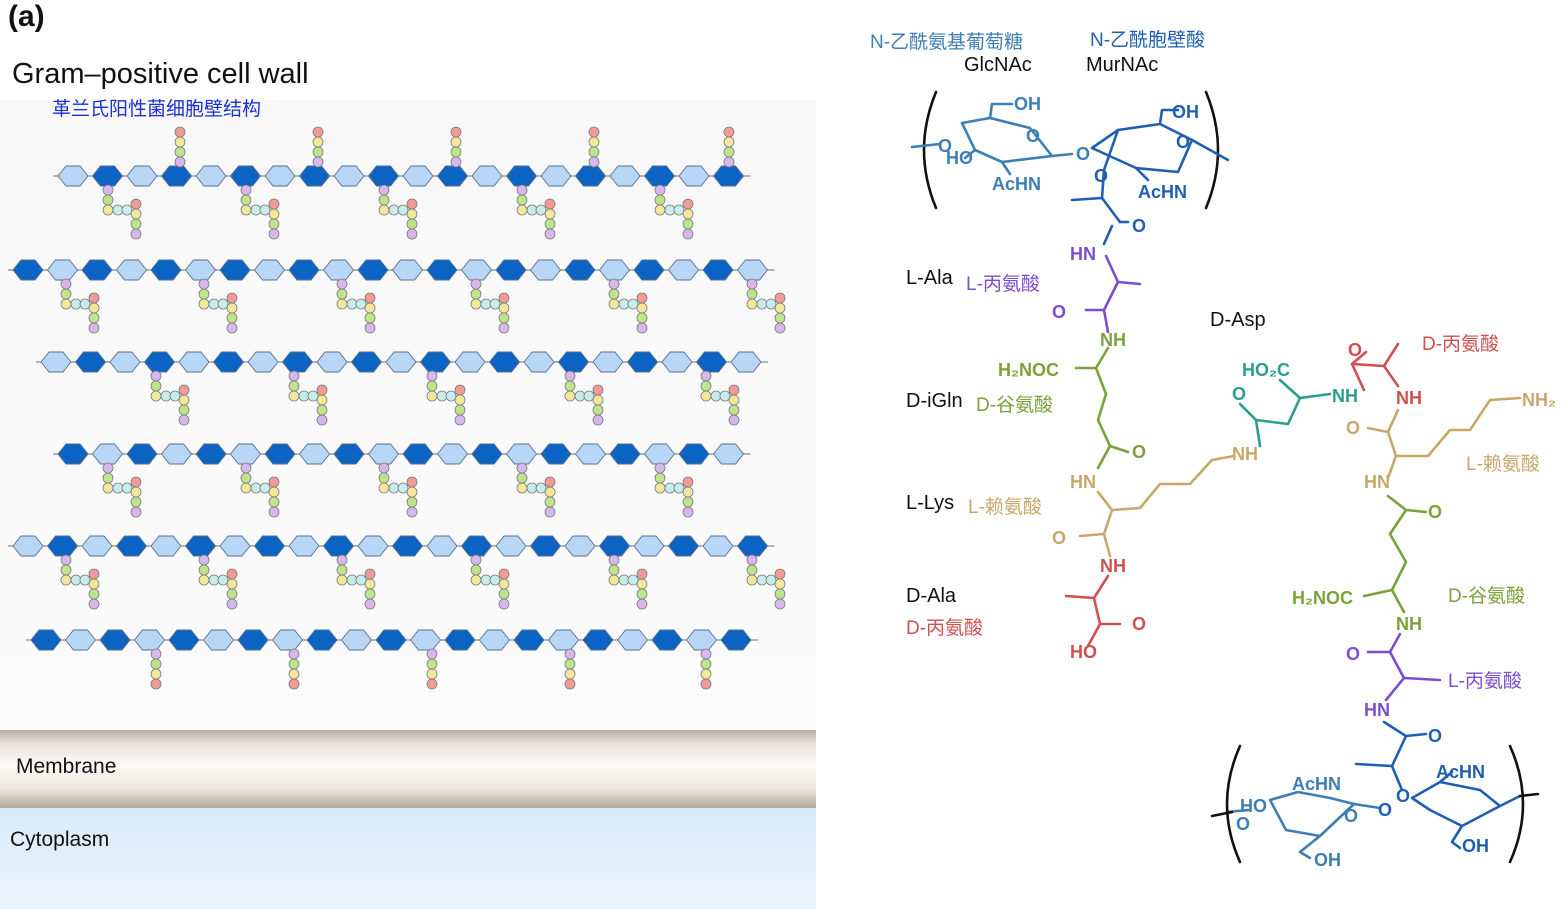 The height and width of the screenshot is (909, 1568). Describe the element at coordinates (1139, 624) in the screenshot. I see `dala-o-label: O` at that location.